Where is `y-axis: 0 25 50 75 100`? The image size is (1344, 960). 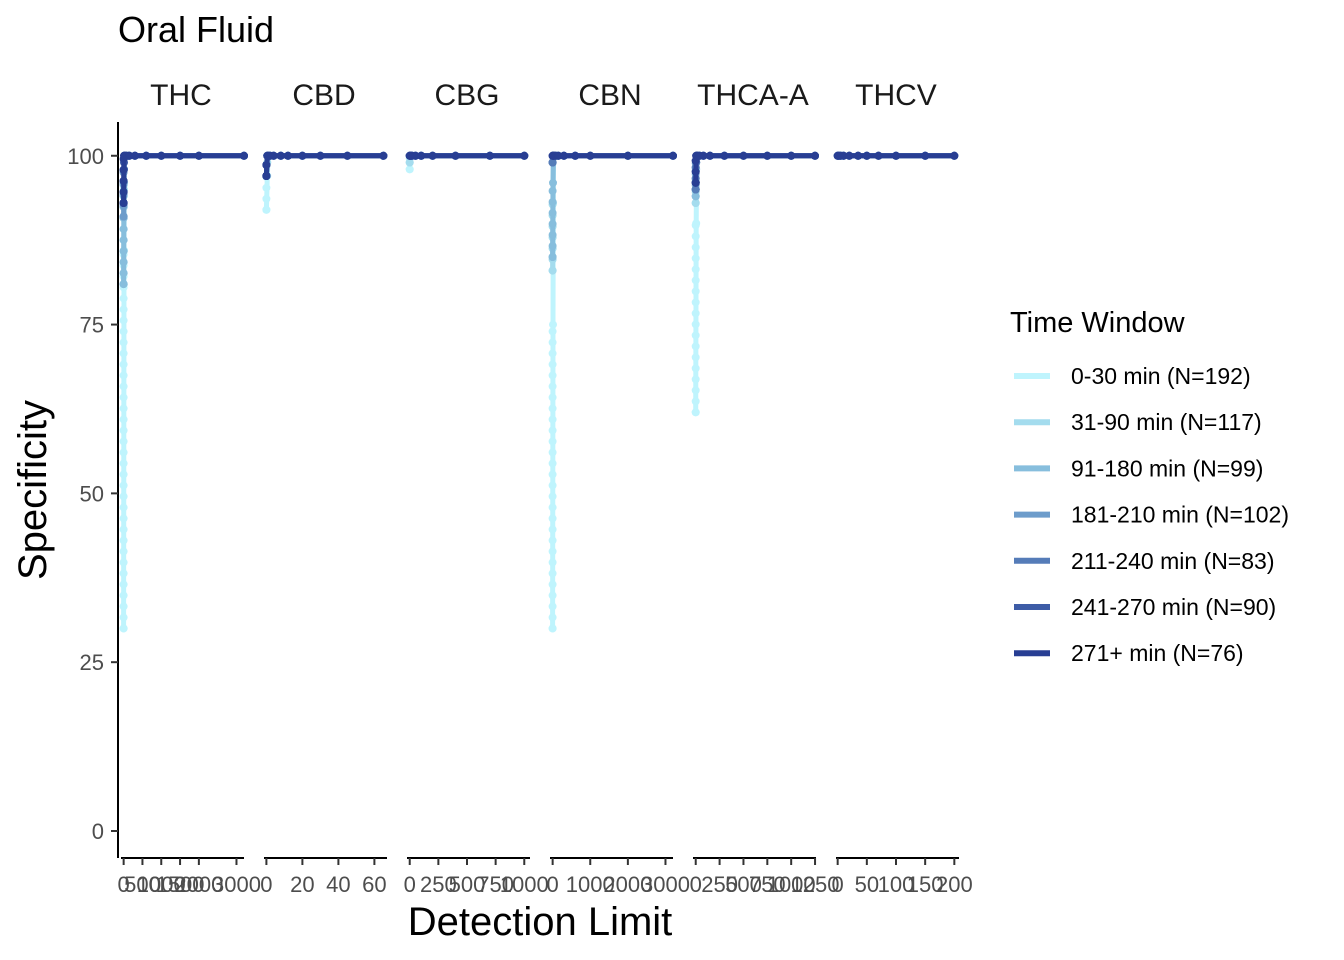
y-axis: 0 25 50 75 100 is located at coordinates (93, 490).